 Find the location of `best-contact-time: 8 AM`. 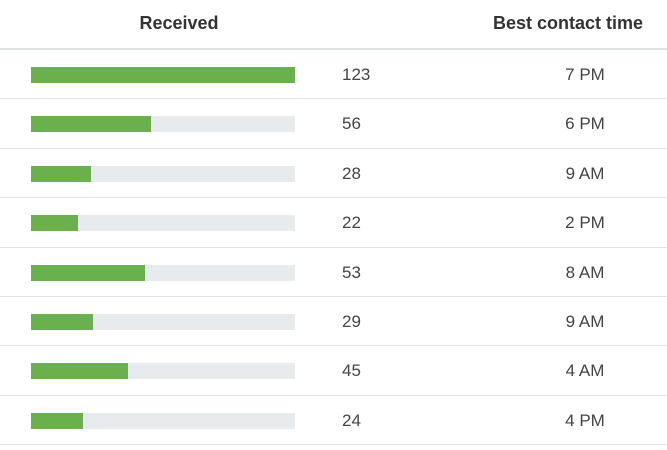

best-contact-time: 8 AM is located at coordinates (585, 272).